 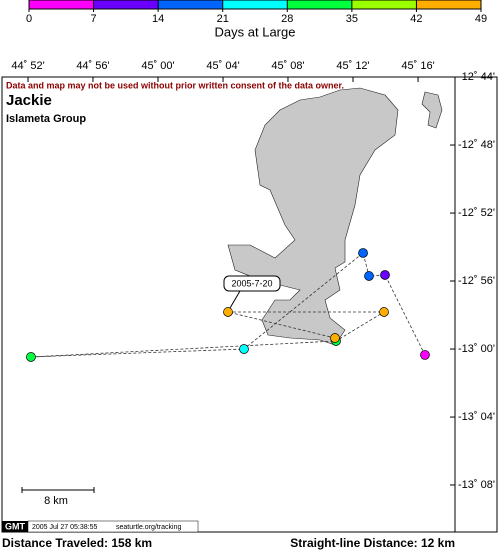 What do you see at coordinates (29, 19) in the screenshot?
I see `colorbar-tick-label: 0` at bounding box center [29, 19].